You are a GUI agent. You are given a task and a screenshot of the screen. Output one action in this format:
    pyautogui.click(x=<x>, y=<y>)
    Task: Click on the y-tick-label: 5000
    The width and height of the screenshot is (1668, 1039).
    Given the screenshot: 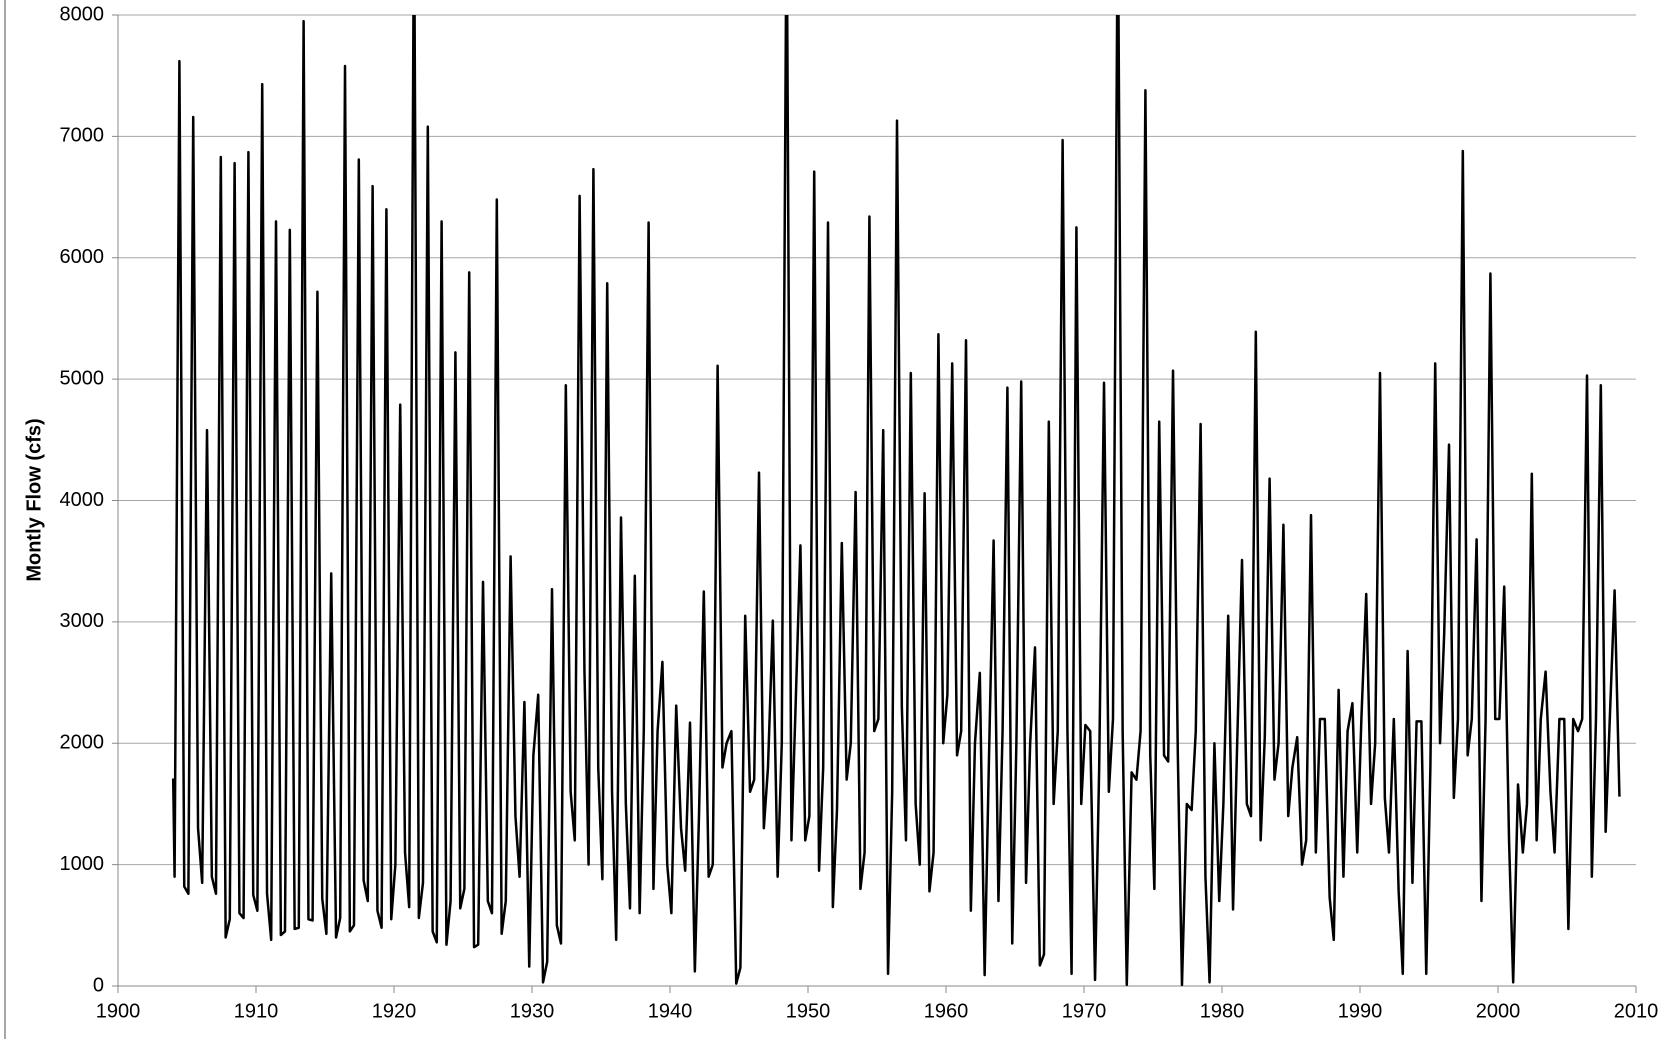 What is the action you would take?
    pyautogui.click(x=82, y=378)
    